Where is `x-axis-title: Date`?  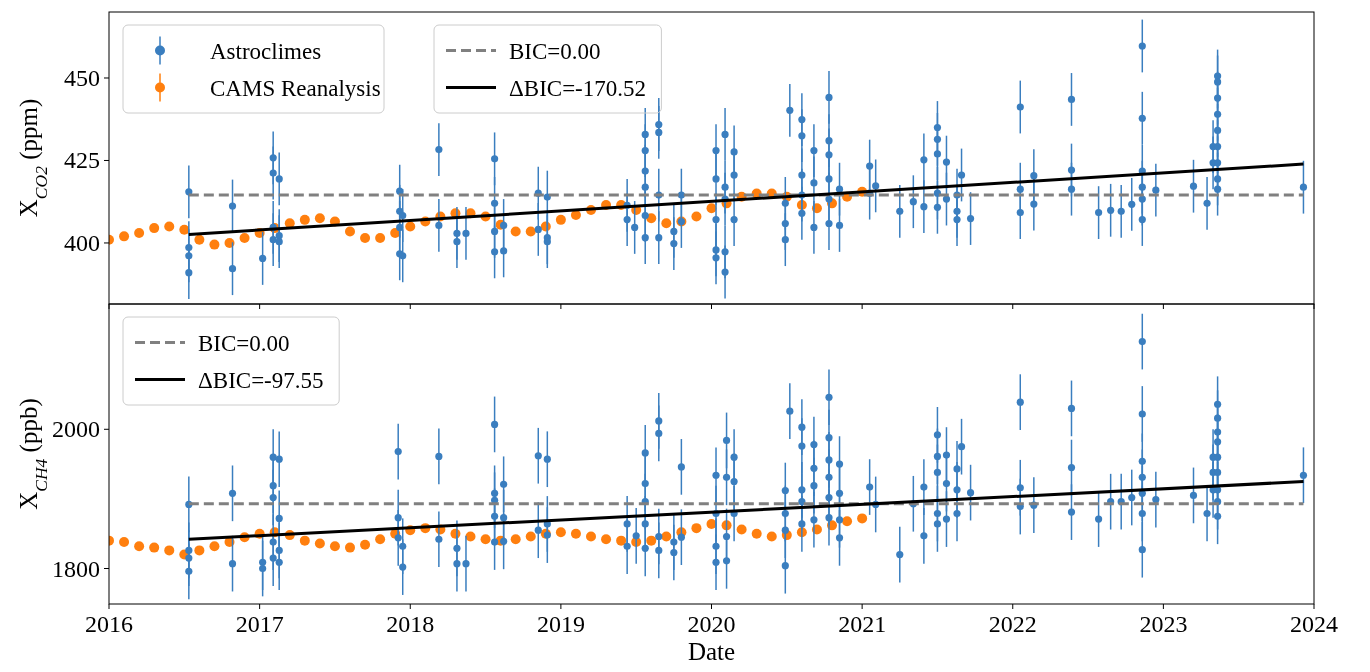
x-axis-title: Date is located at coordinates (711, 651).